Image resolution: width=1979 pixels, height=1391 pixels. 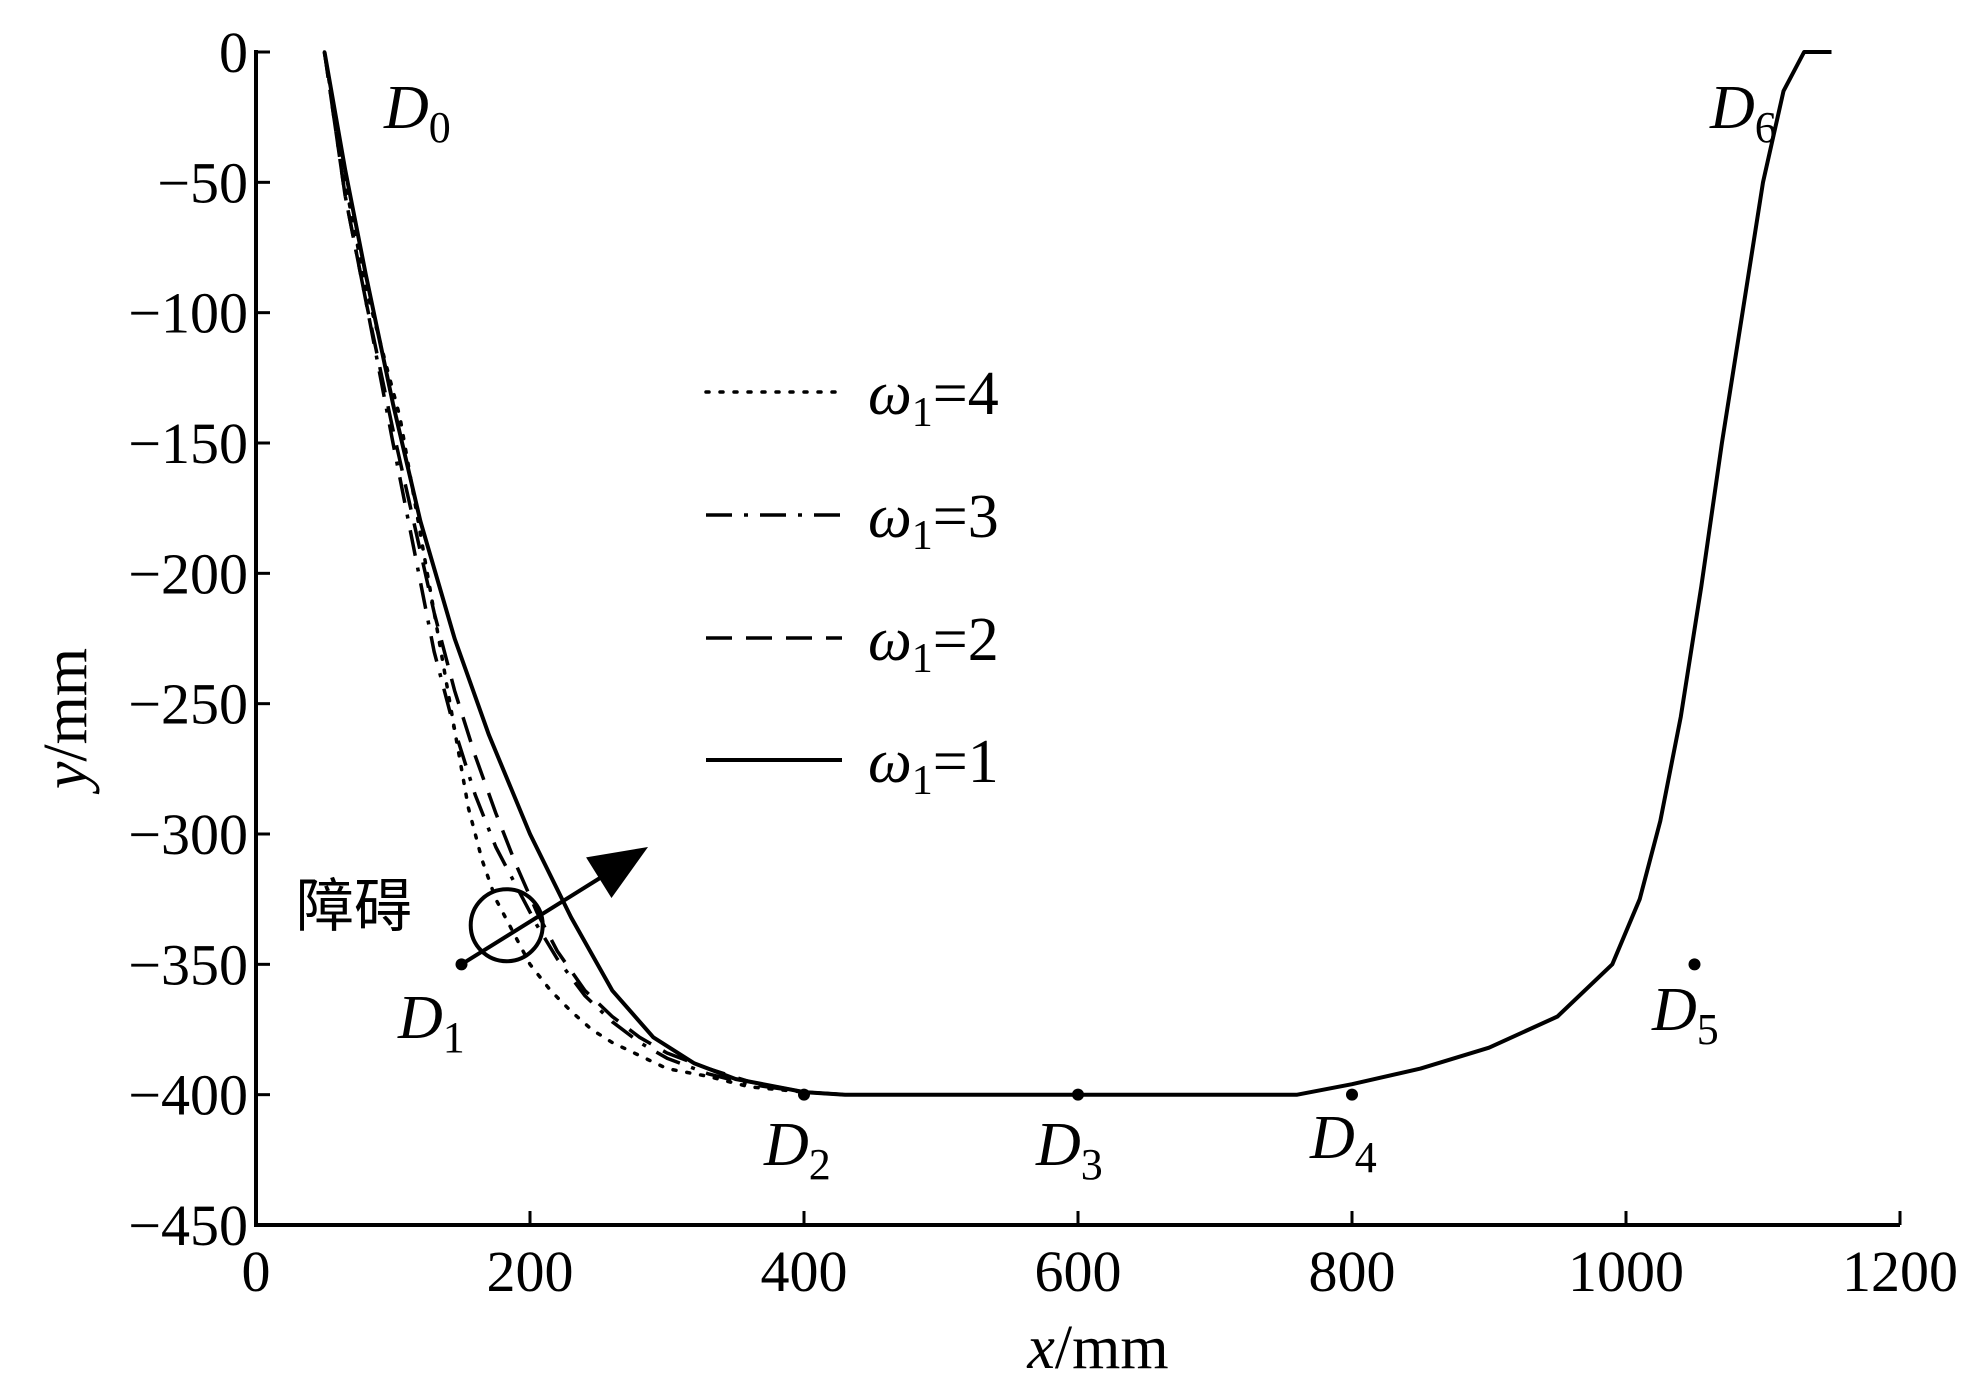 What do you see at coordinates (530, 1271) in the screenshot?
I see `x-tick-label: 200` at bounding box center [530, 1271].